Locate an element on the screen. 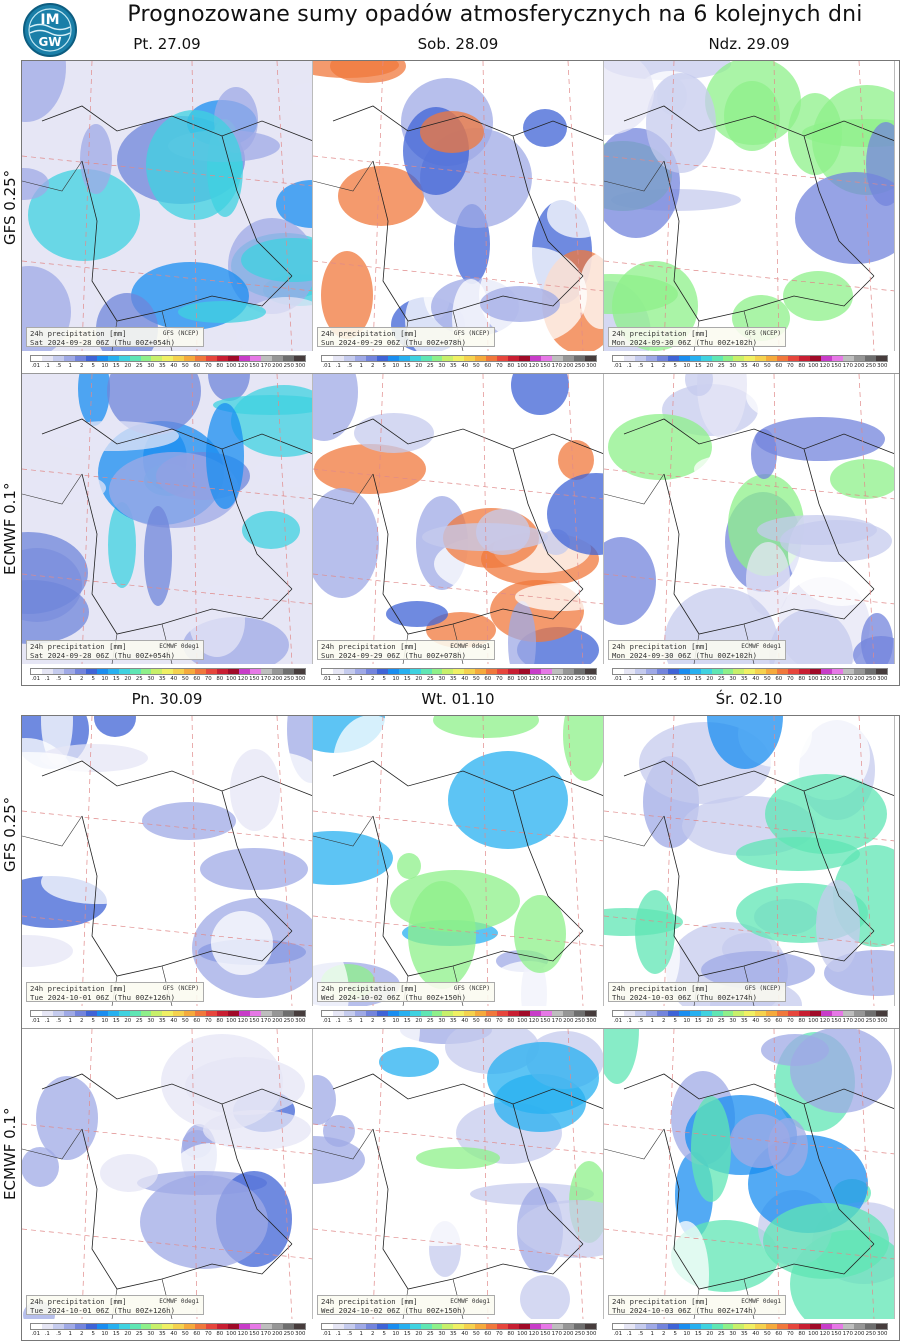 The image size is (900, 1341). color-scale-tick-label: 40 is located at coordinates (756, 1021).